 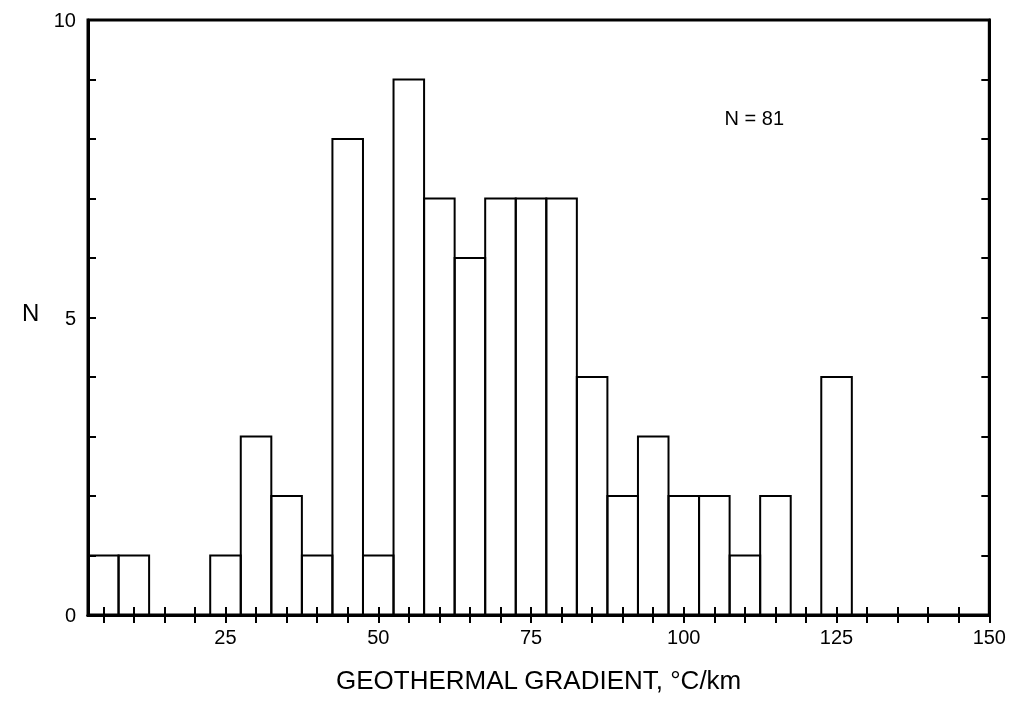 What do you see at coordinates (989, 637) in the screenshot?
I see `x-tick-label: 150` at bounding box center [989, 637].